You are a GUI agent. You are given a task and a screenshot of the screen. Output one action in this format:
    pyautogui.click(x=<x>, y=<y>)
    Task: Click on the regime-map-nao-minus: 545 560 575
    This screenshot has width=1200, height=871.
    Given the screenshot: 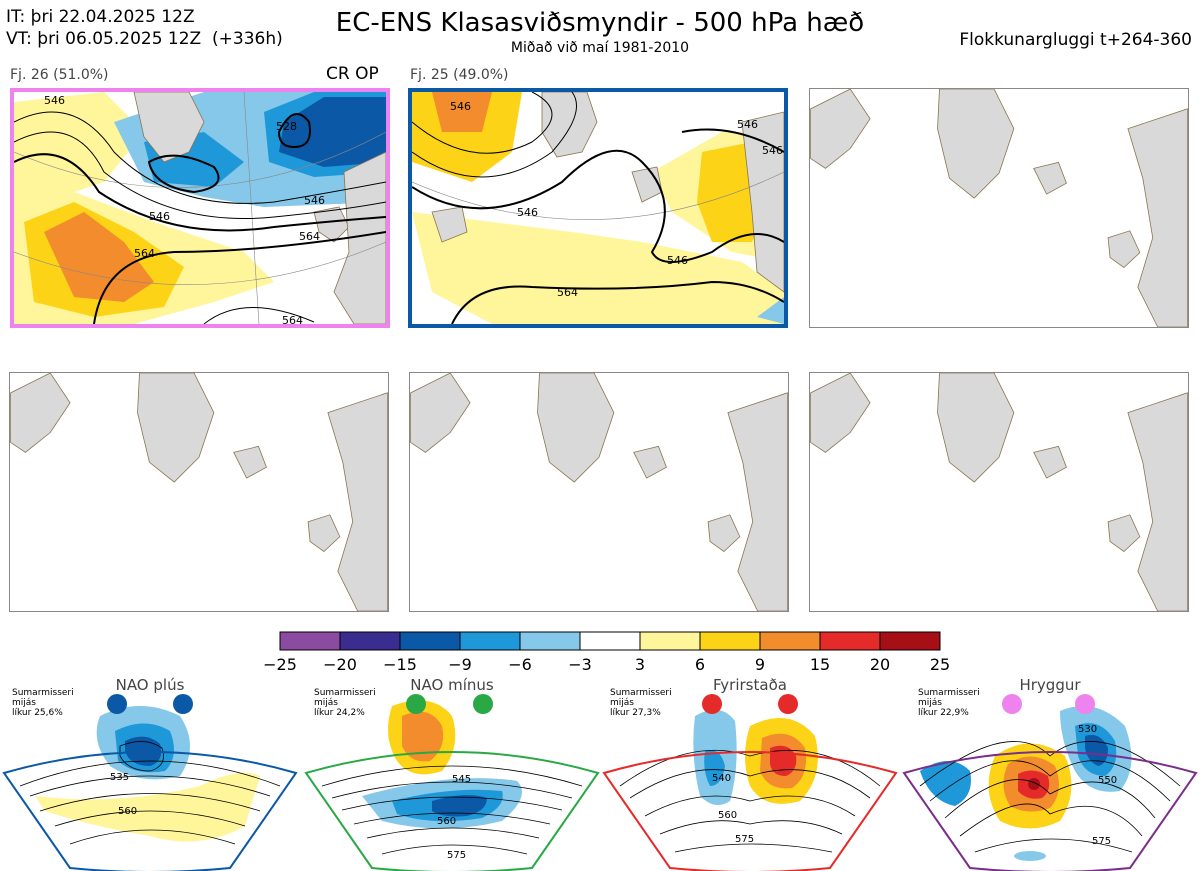 What is the action you would take?
    pyautogui.click(x=452, y=782)
    